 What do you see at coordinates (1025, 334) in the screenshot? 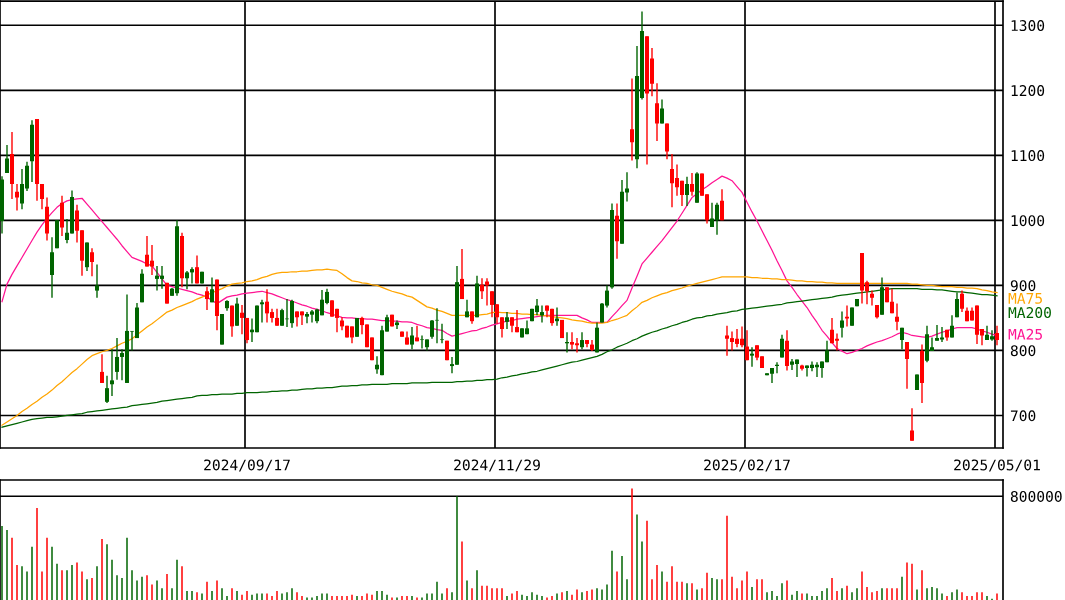
I see `series-label: MA25` at bounding box center [1025, 334].